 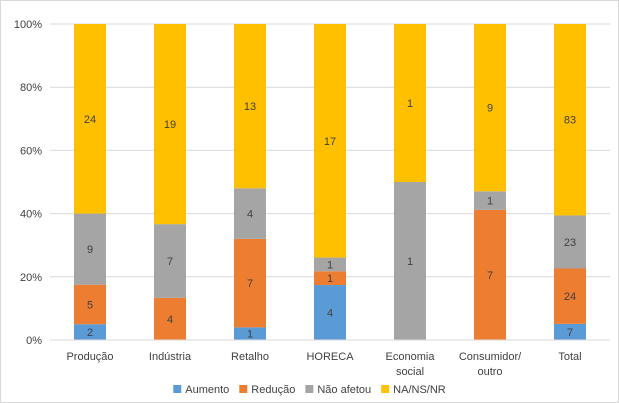 I want to click on legend: Aumento Redução Não afetou NA/NS/NR, so click(x=309, y=390).